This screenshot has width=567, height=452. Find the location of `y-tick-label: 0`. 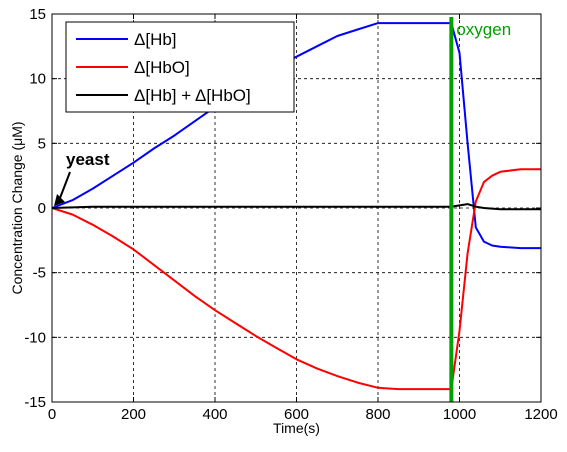

y-tick-label: 0 is located at coordinates (42, 208).